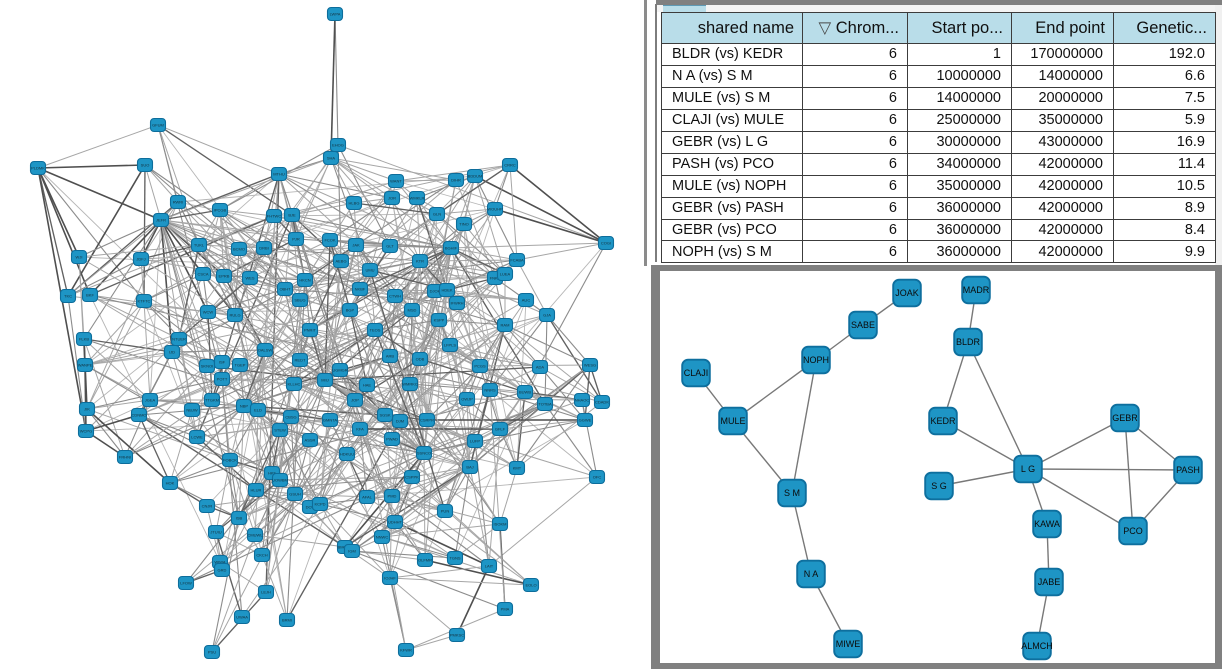 This screenshot has height=669, width=1222. Describe the element at coordinates (495, 209) in the screenshot. I see `svg-text: WOUHP` at that location.